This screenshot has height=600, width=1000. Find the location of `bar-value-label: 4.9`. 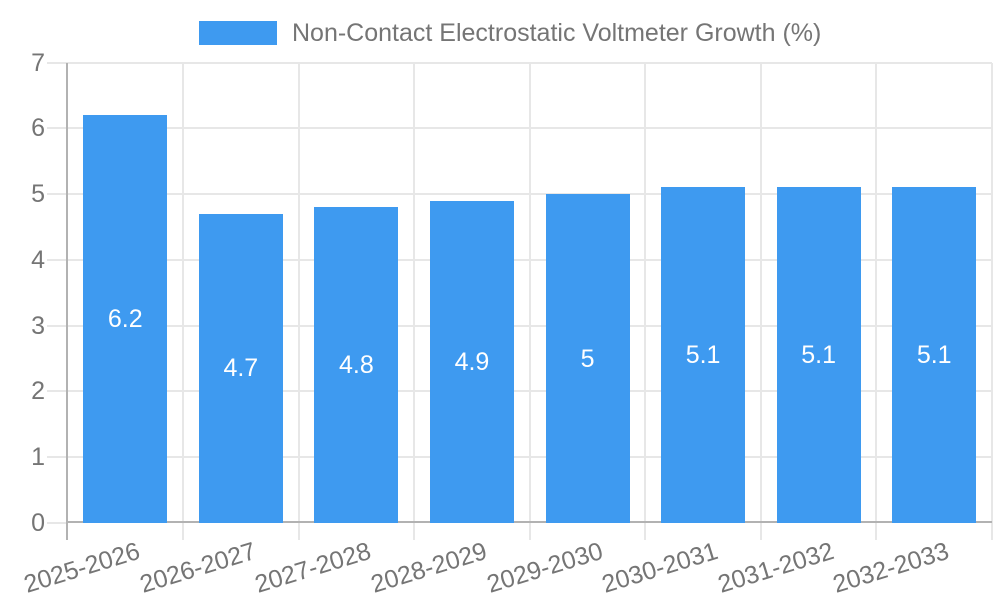

bar-value-label: 4.9 is located at coordinates (472, 361).